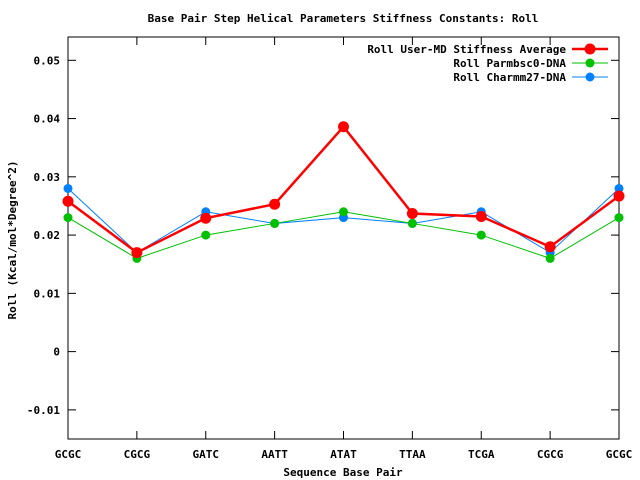  I want to click on y-axis-label: Roll (Kcal/mol*Degree^2), so click(12, 240).